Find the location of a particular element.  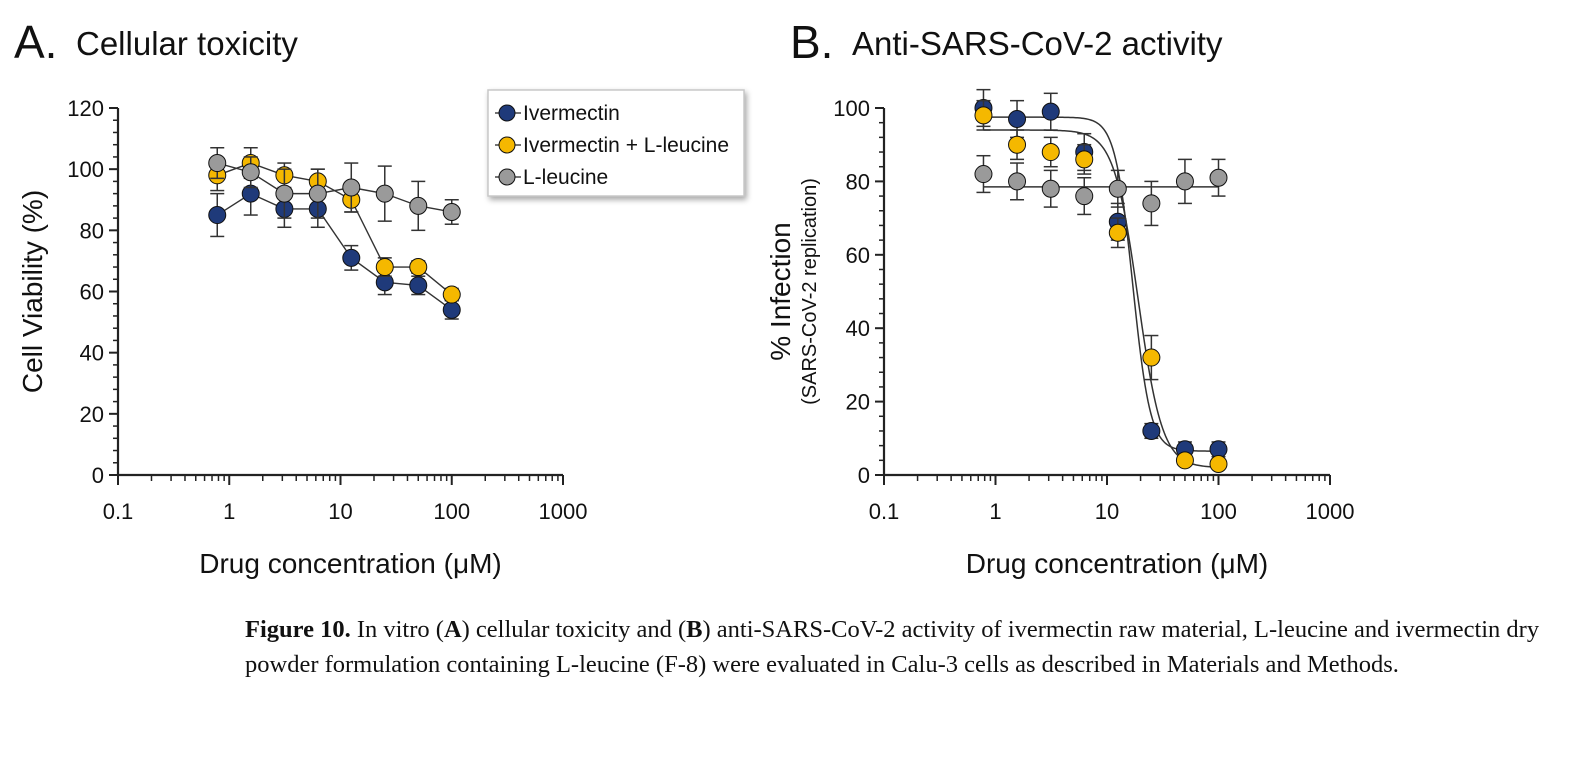

legend-item-ivermectin: Ivermectin is located at coordinates (557, 113).